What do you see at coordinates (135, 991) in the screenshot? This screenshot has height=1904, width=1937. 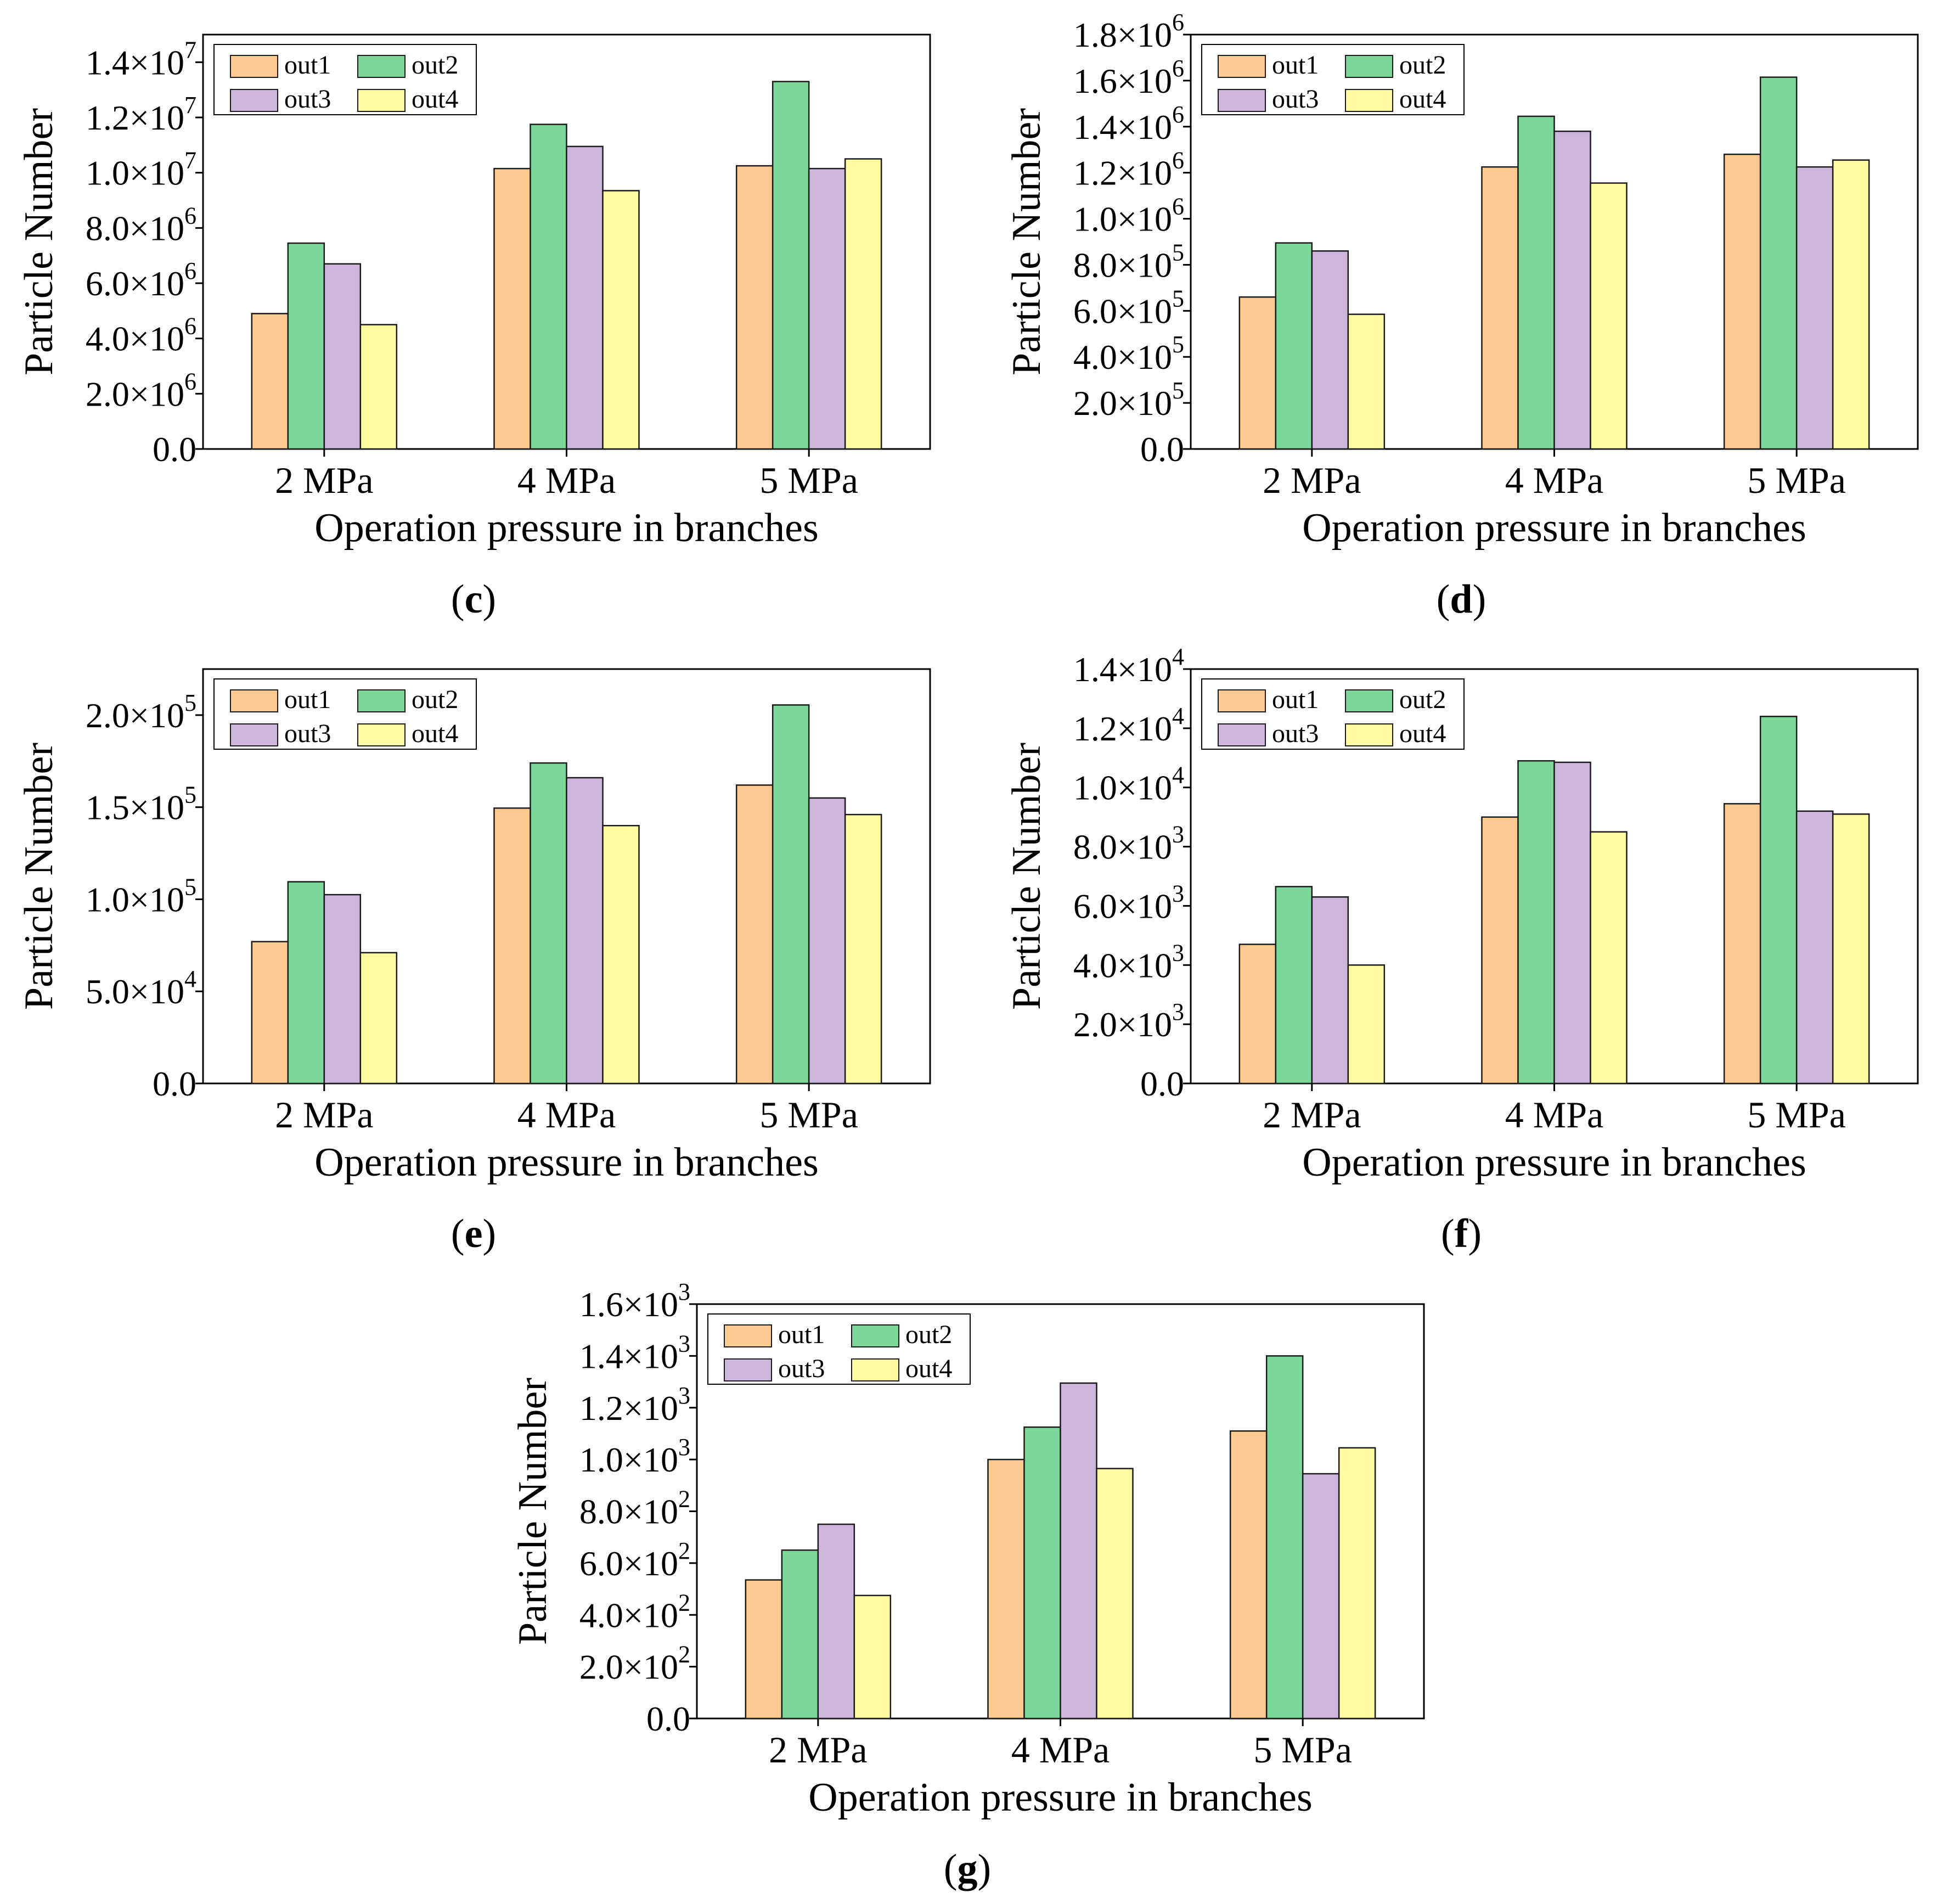 I see `y-tick-mantissa: 5.0×10` at bounding box center [135, 991].